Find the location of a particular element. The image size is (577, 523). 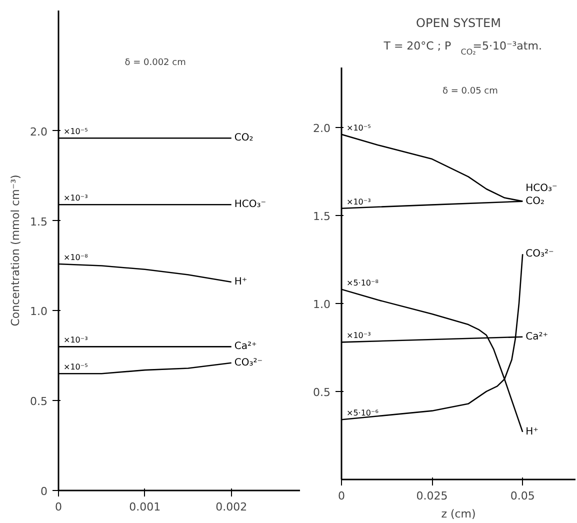

x-tick-label: 0.001 is located at coordinates (145, 507).